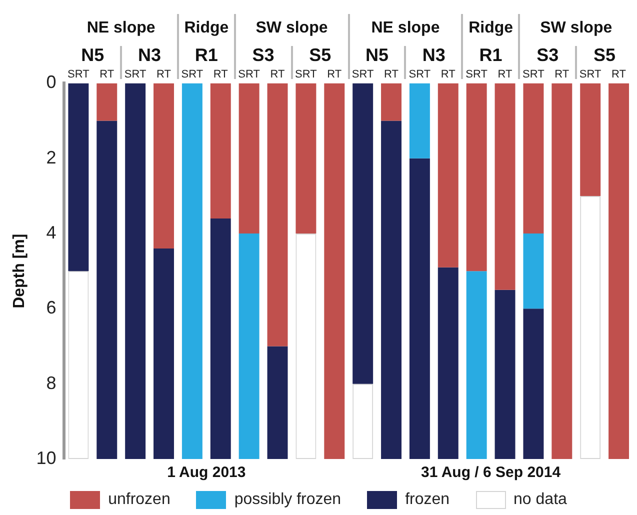 This screenshot has width=637, height=515. I want to click on y-axis-title: Depth [m], so click(19, 271).